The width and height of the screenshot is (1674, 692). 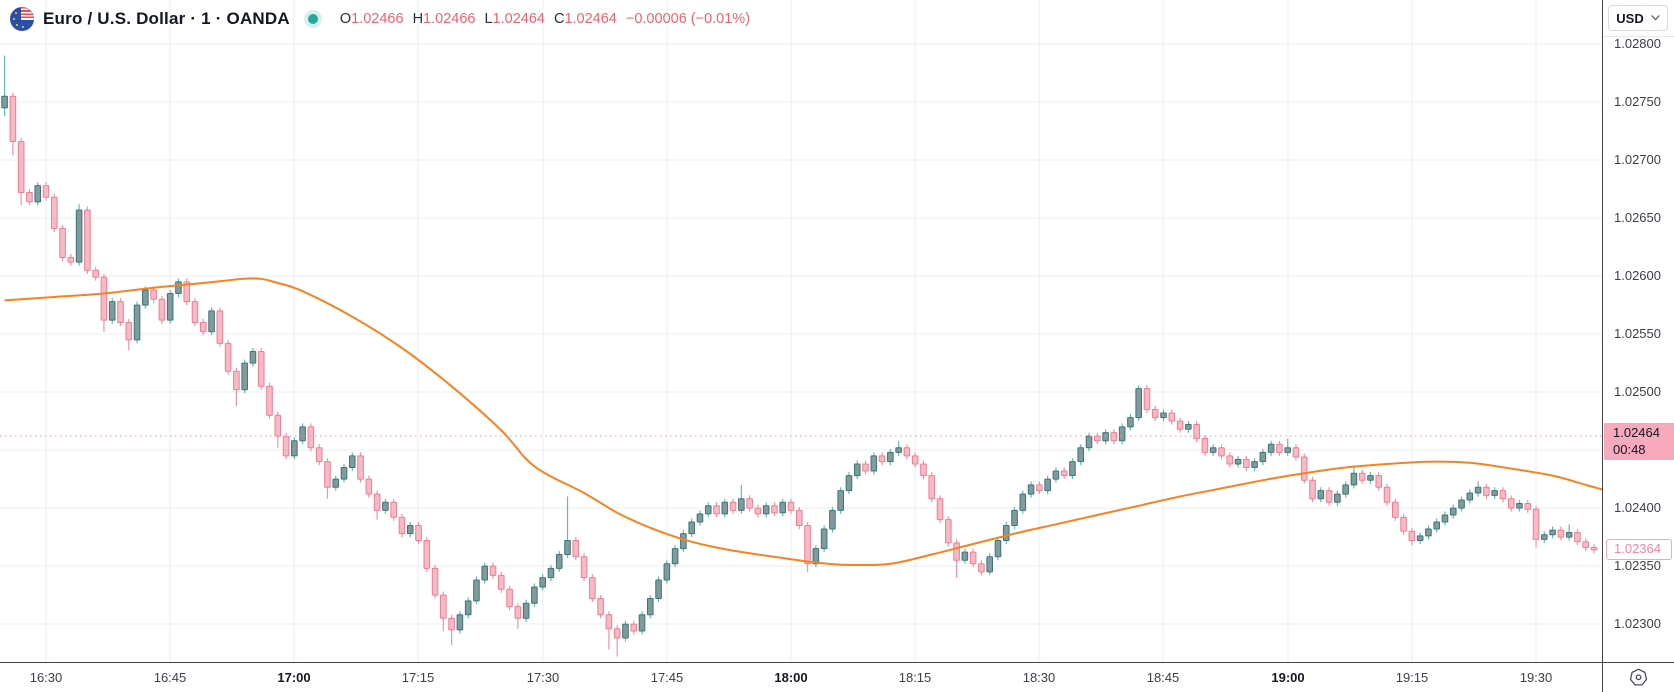 What do you see at coordinates (1163, 677) in the screenshot?
I see `time-axis-label: 18:45` at bounding box center [1163, 677].